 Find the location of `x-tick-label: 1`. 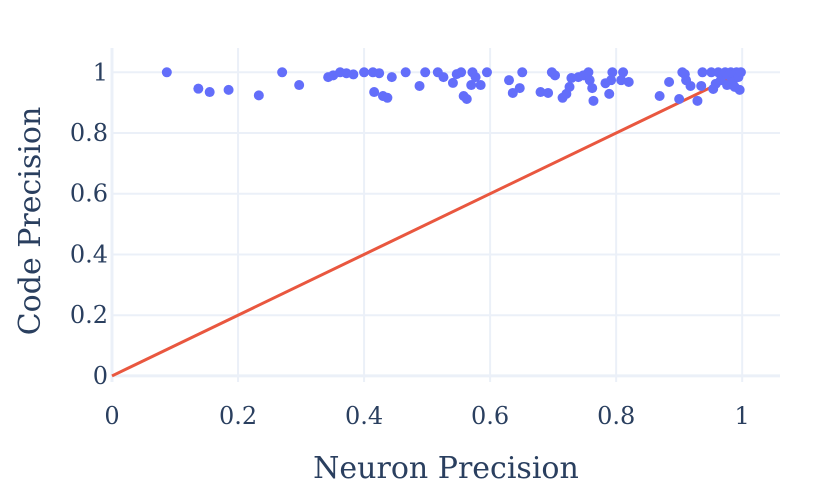

x-tick-label: 1 is located at coordinates (742, 416).